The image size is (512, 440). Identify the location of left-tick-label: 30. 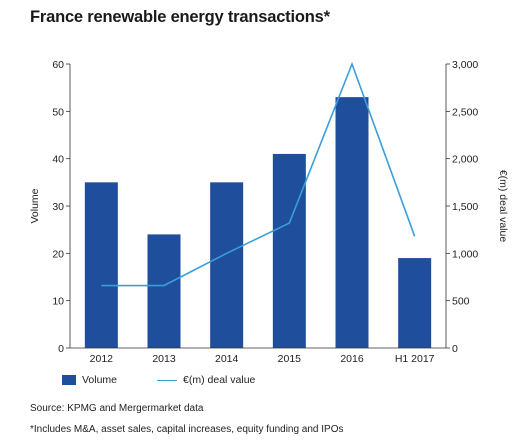
(58, 207).